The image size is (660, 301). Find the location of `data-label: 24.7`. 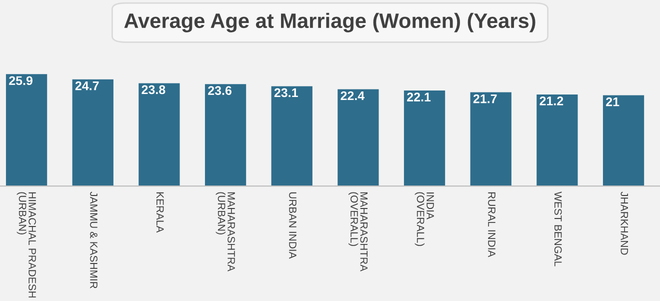

data-label: 24.7 is located at coordinates (87, 85).